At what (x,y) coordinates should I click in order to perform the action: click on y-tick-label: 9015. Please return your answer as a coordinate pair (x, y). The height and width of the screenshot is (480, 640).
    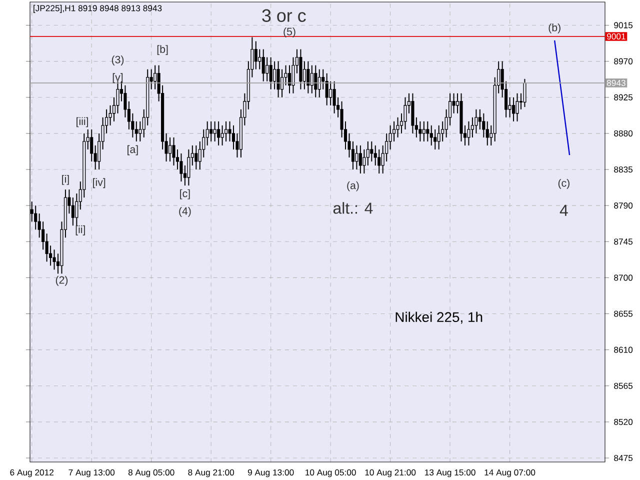
    Looking at the image, I should click on (623, 25).